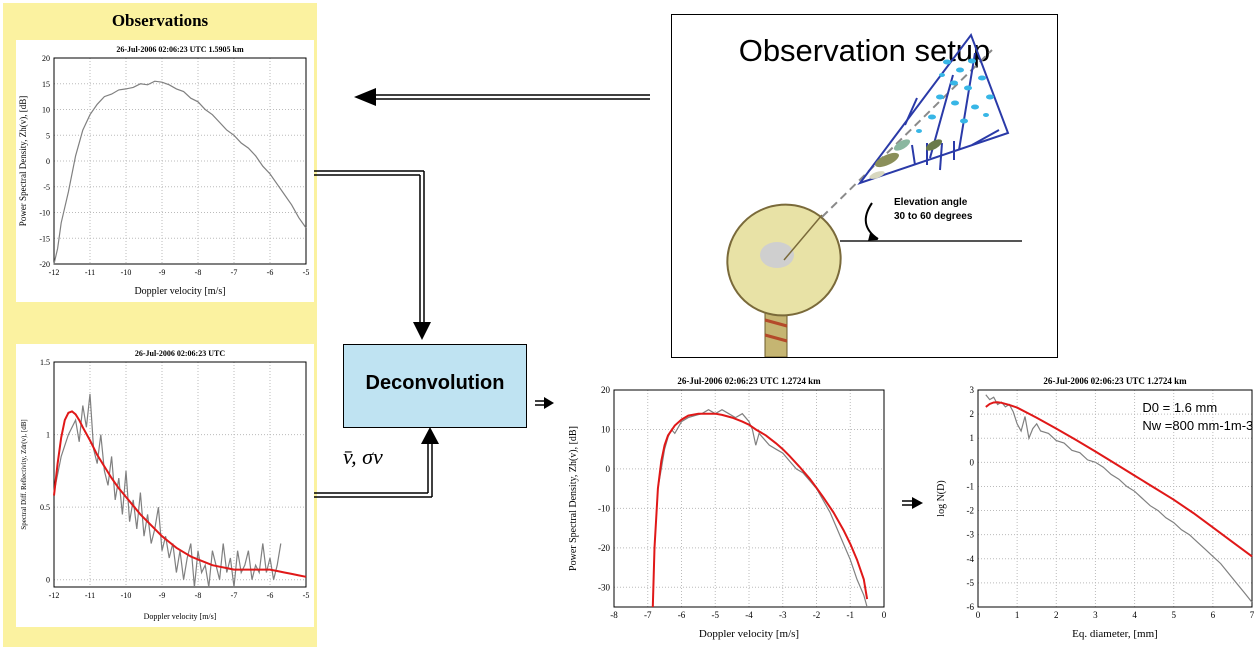 This screenshot has width=1260, height=650. Describe the element at coordinates (180, 49) in the screenshot. I see `chart-title: 26-Jul-2006 02:06:23 UTC 1.5905 km` at that location.